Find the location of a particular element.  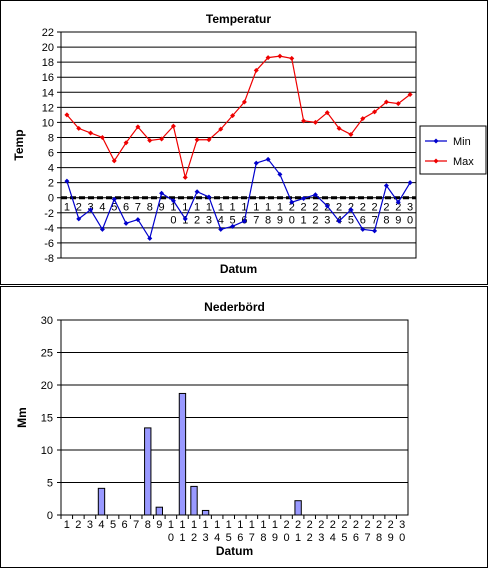

y-tick-label: 16 is located at coordinates (48, 78).